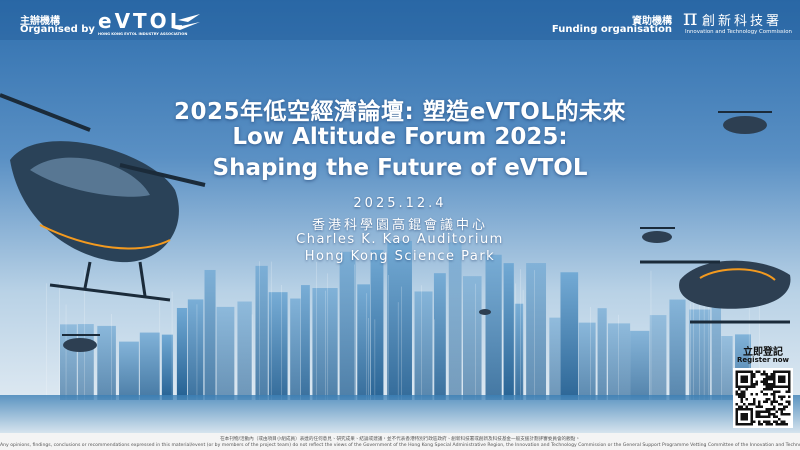 Image resolution: width=800 pixels, height=450 pixels. I want to click on venue-en-line2: Hong Kong Science Park, so click(400, 256).